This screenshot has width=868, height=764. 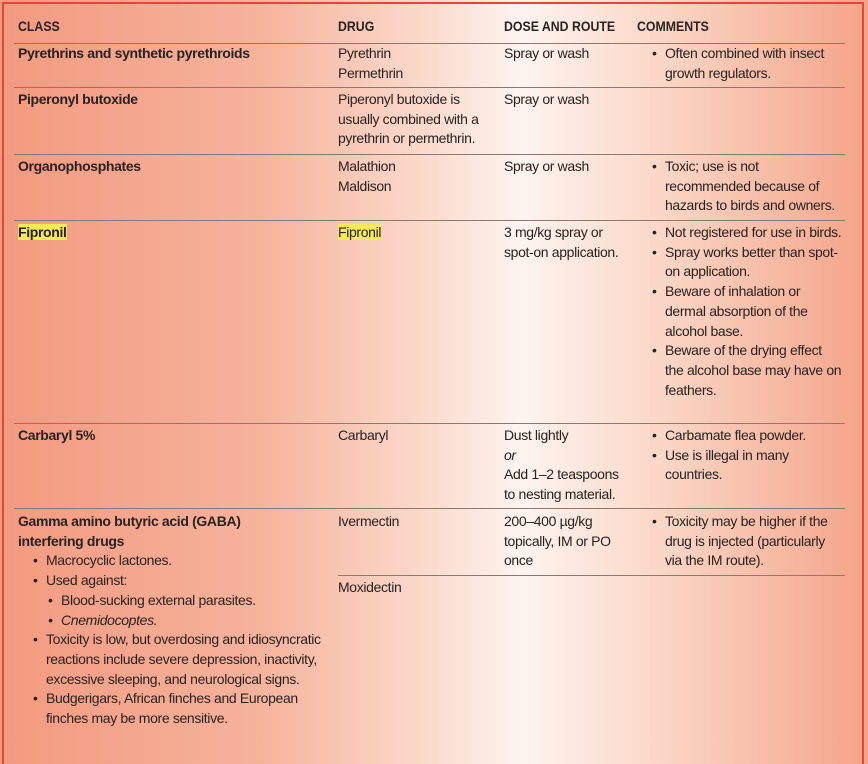 What do you see at coordinates (78, 99) in the screenshot?
I see `class-cell: Piperonyl butoxide` at bounding box center [78, 99].